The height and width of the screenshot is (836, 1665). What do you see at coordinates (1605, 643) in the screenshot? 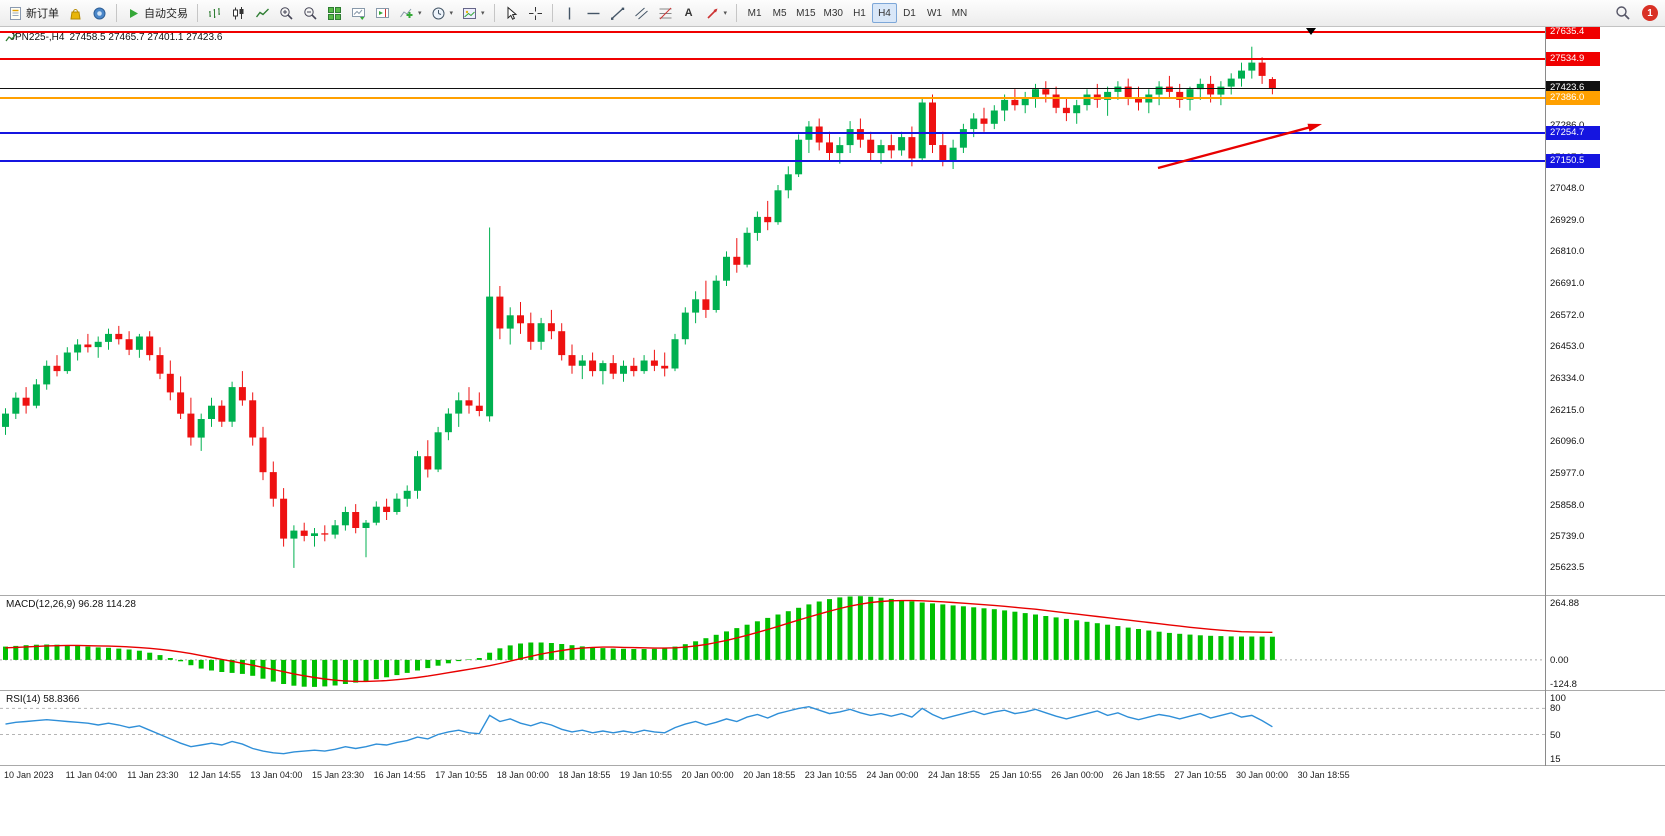
I see `macd-axis: 264.88 0.00 -124.8` at bounding box center [1605, 643].